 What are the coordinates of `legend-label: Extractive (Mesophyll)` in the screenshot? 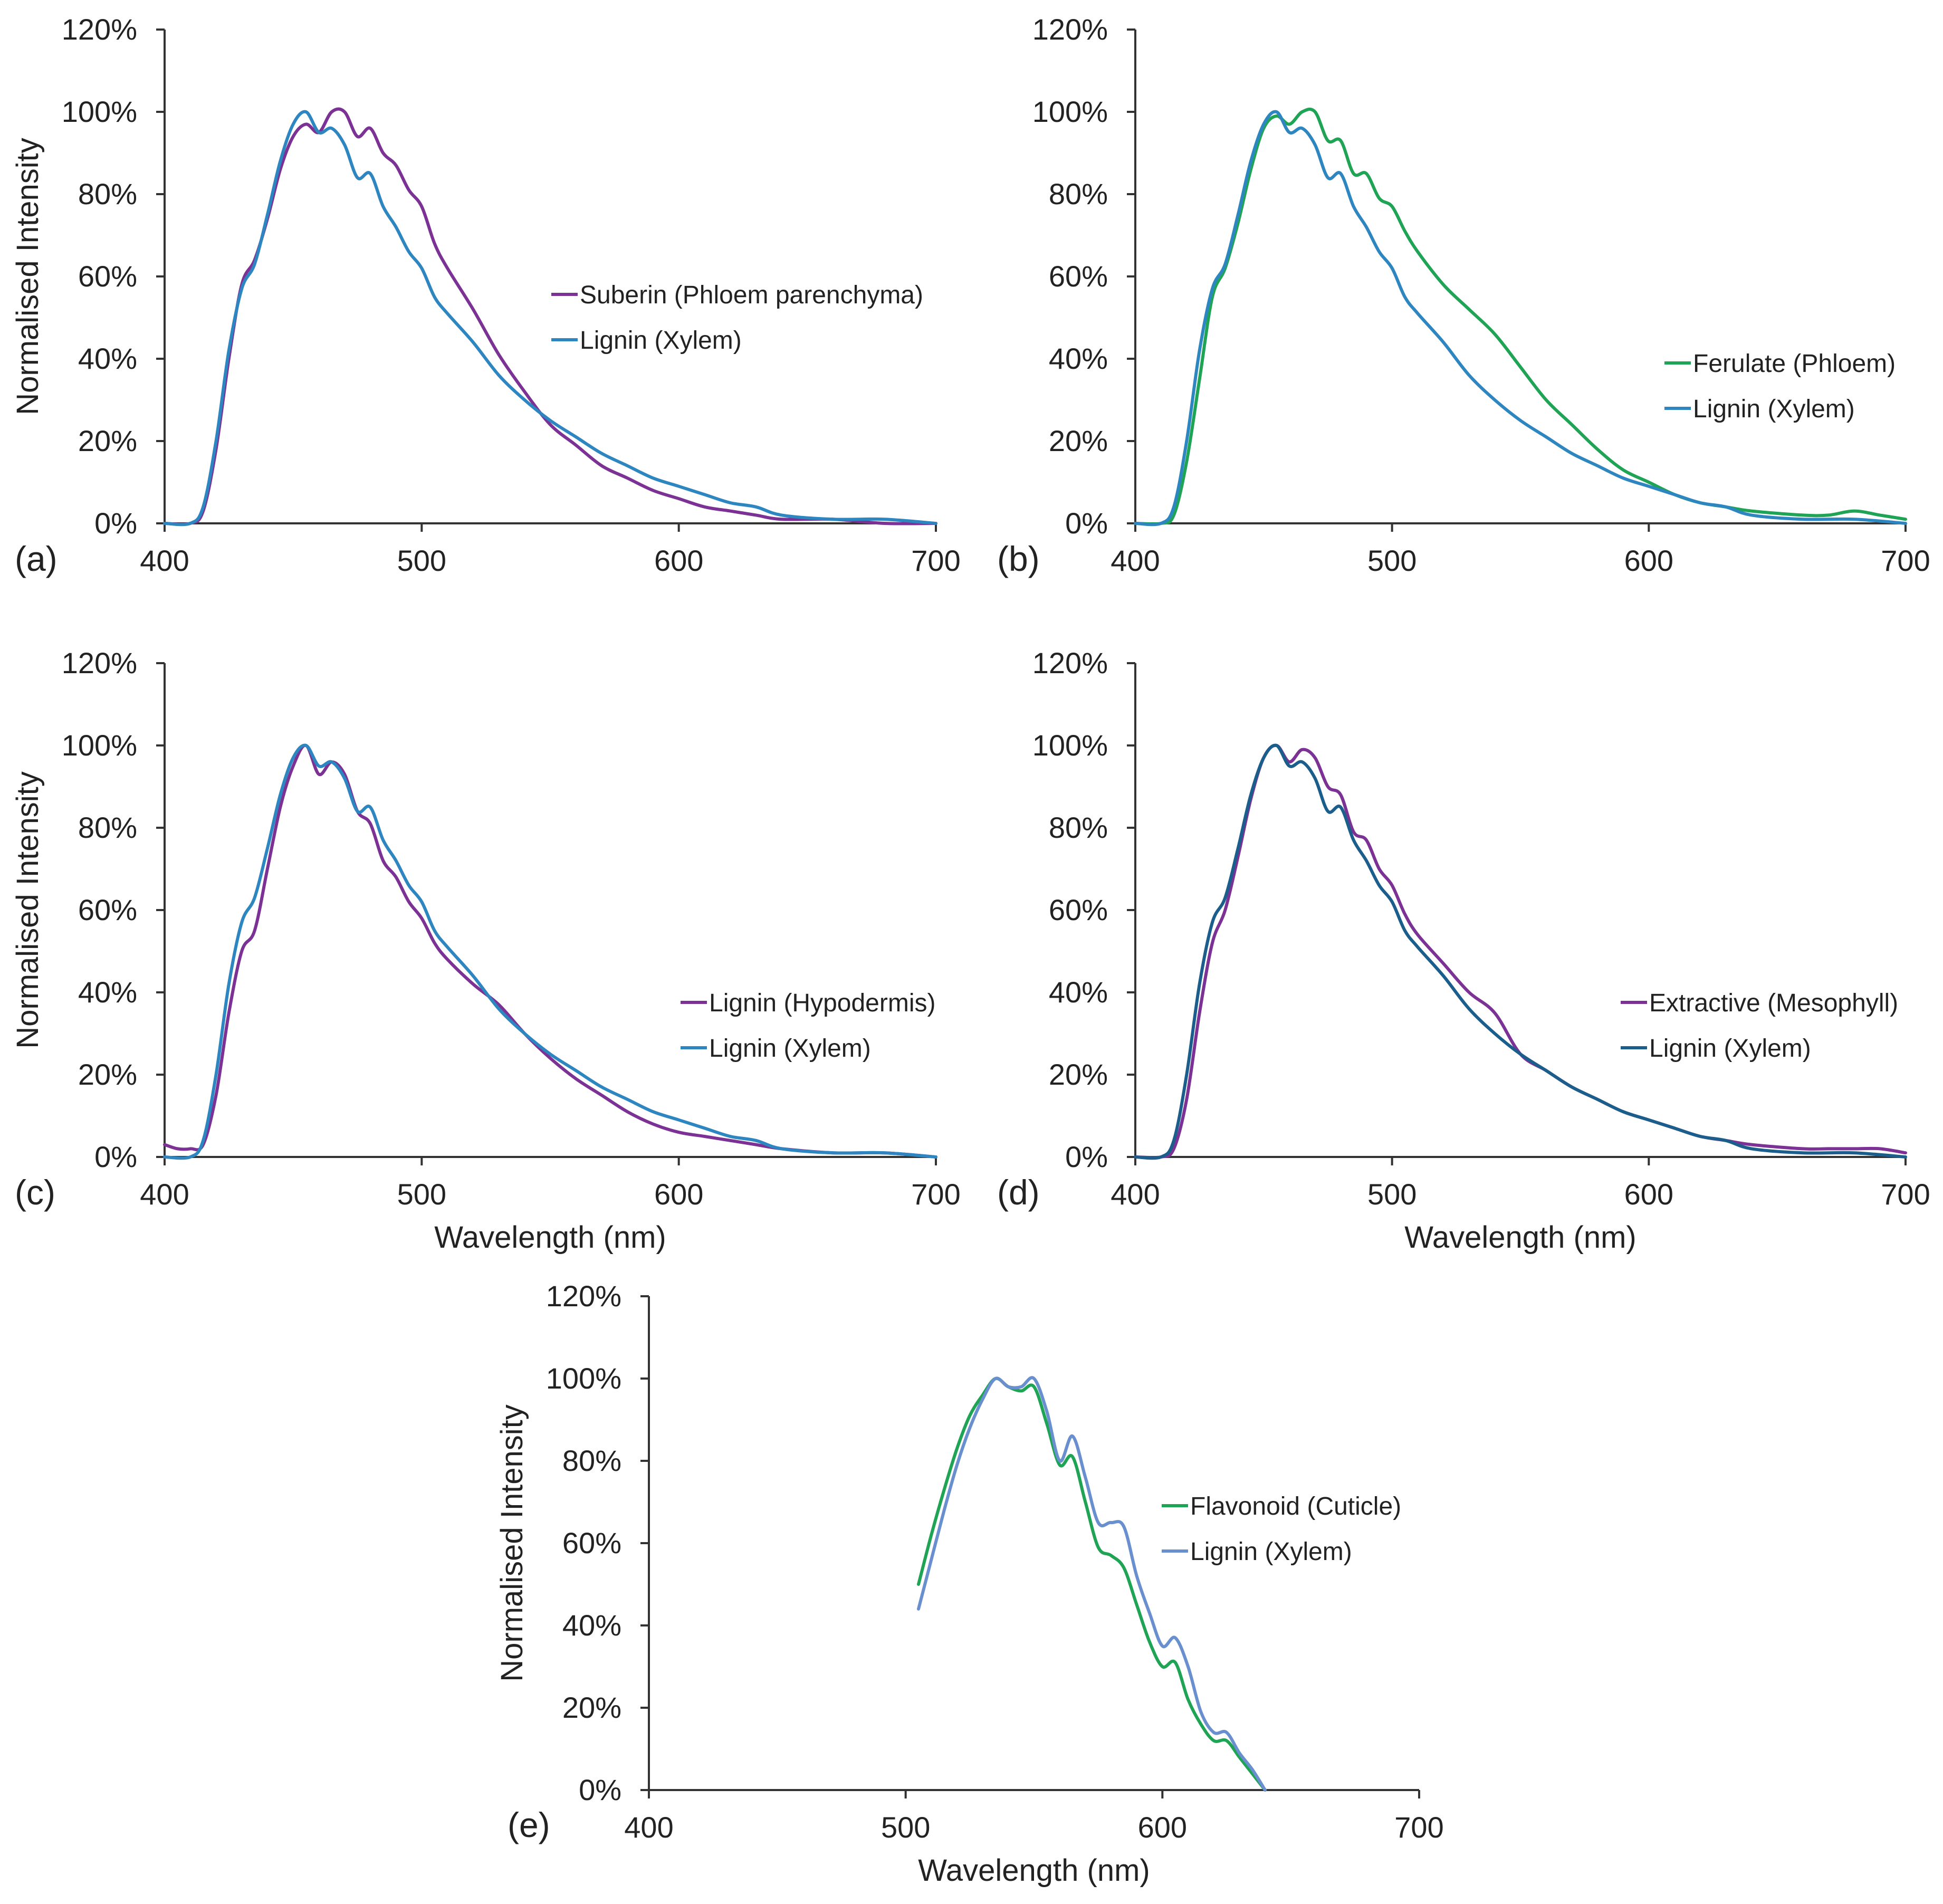 It's located at (1773, 1003).